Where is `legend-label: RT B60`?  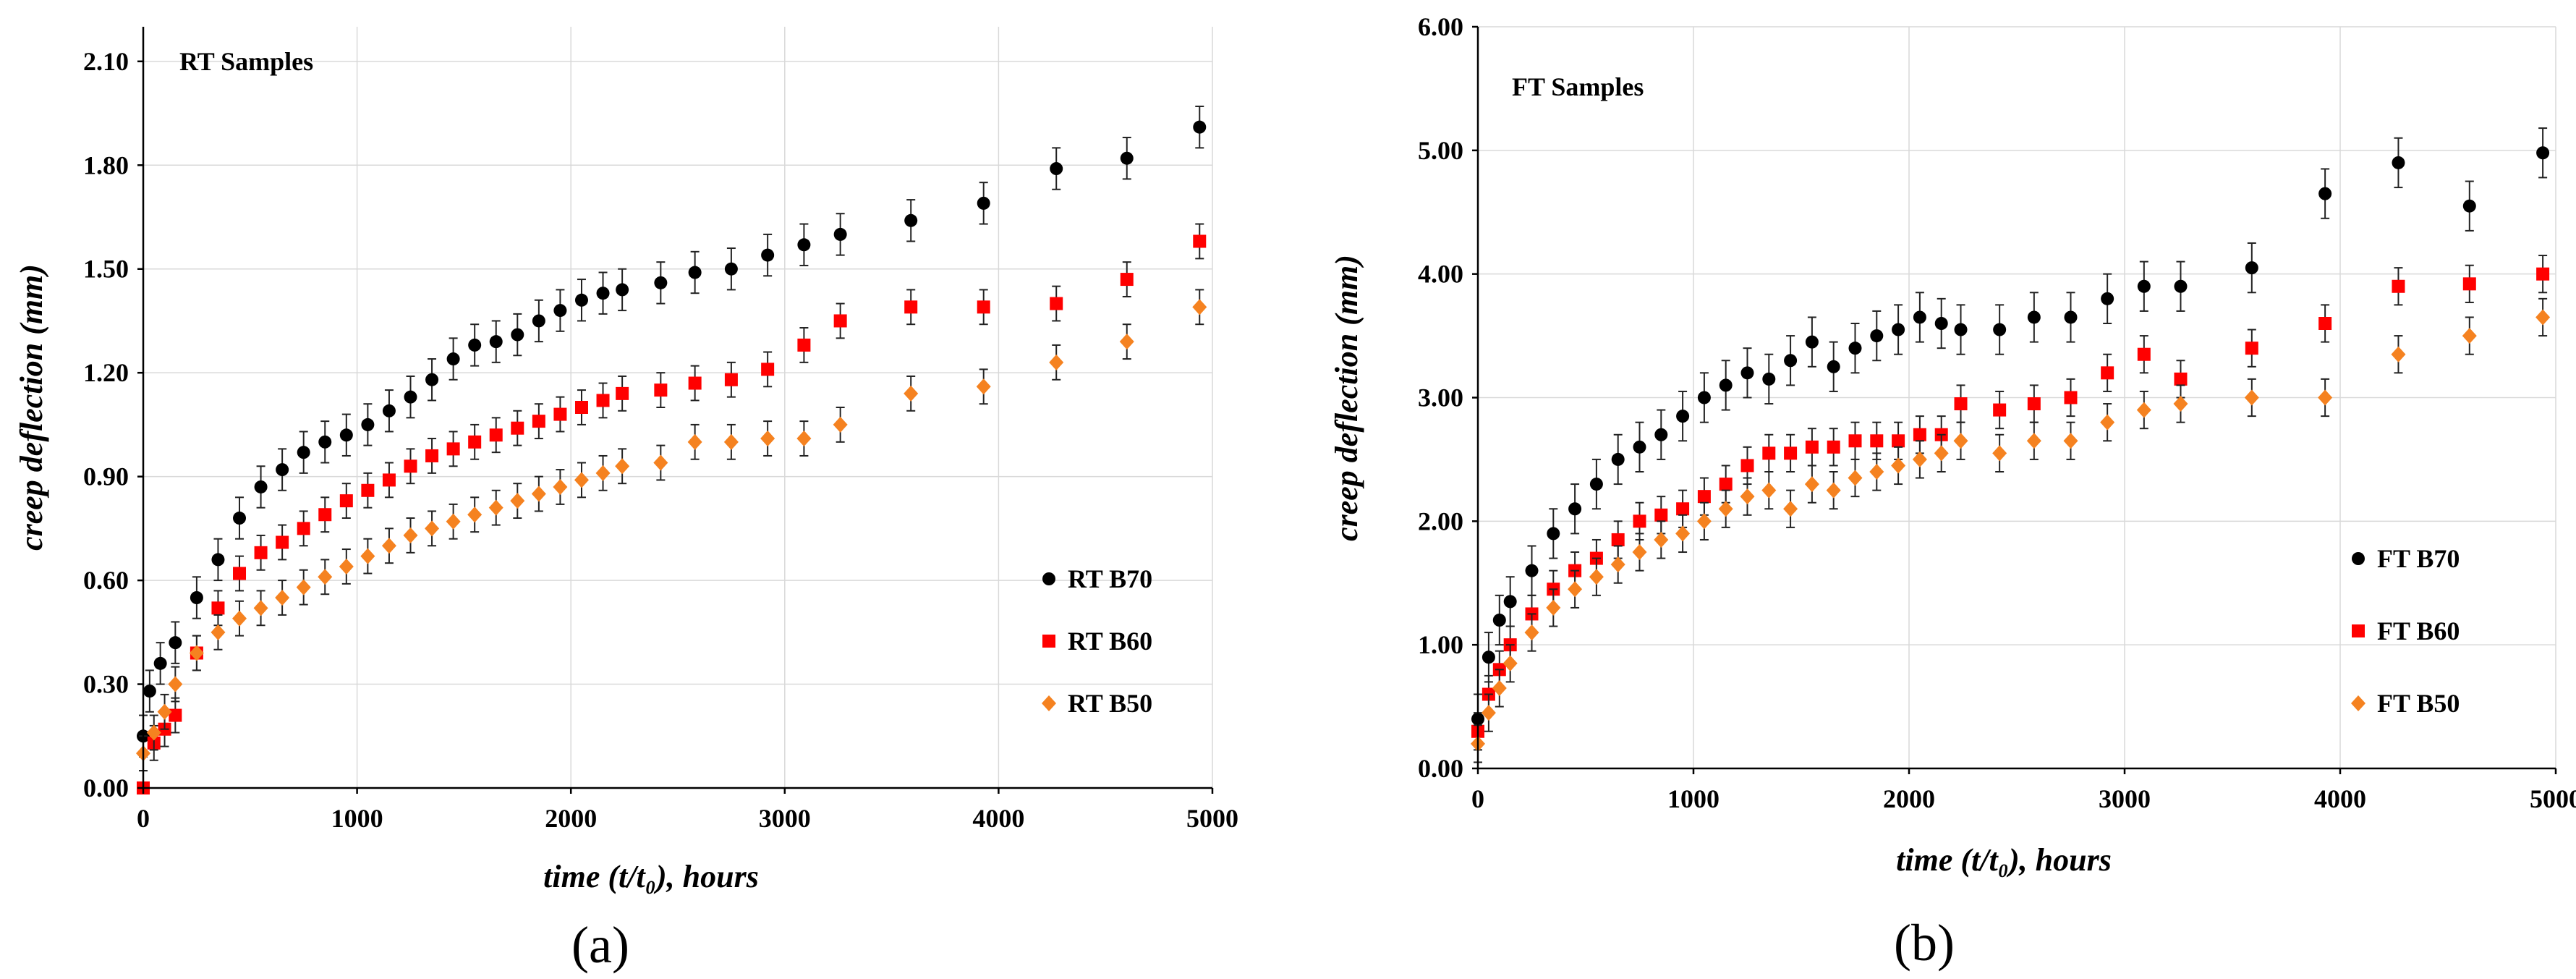
legend-label: RT B60 is located at coordinates (1110, 641).